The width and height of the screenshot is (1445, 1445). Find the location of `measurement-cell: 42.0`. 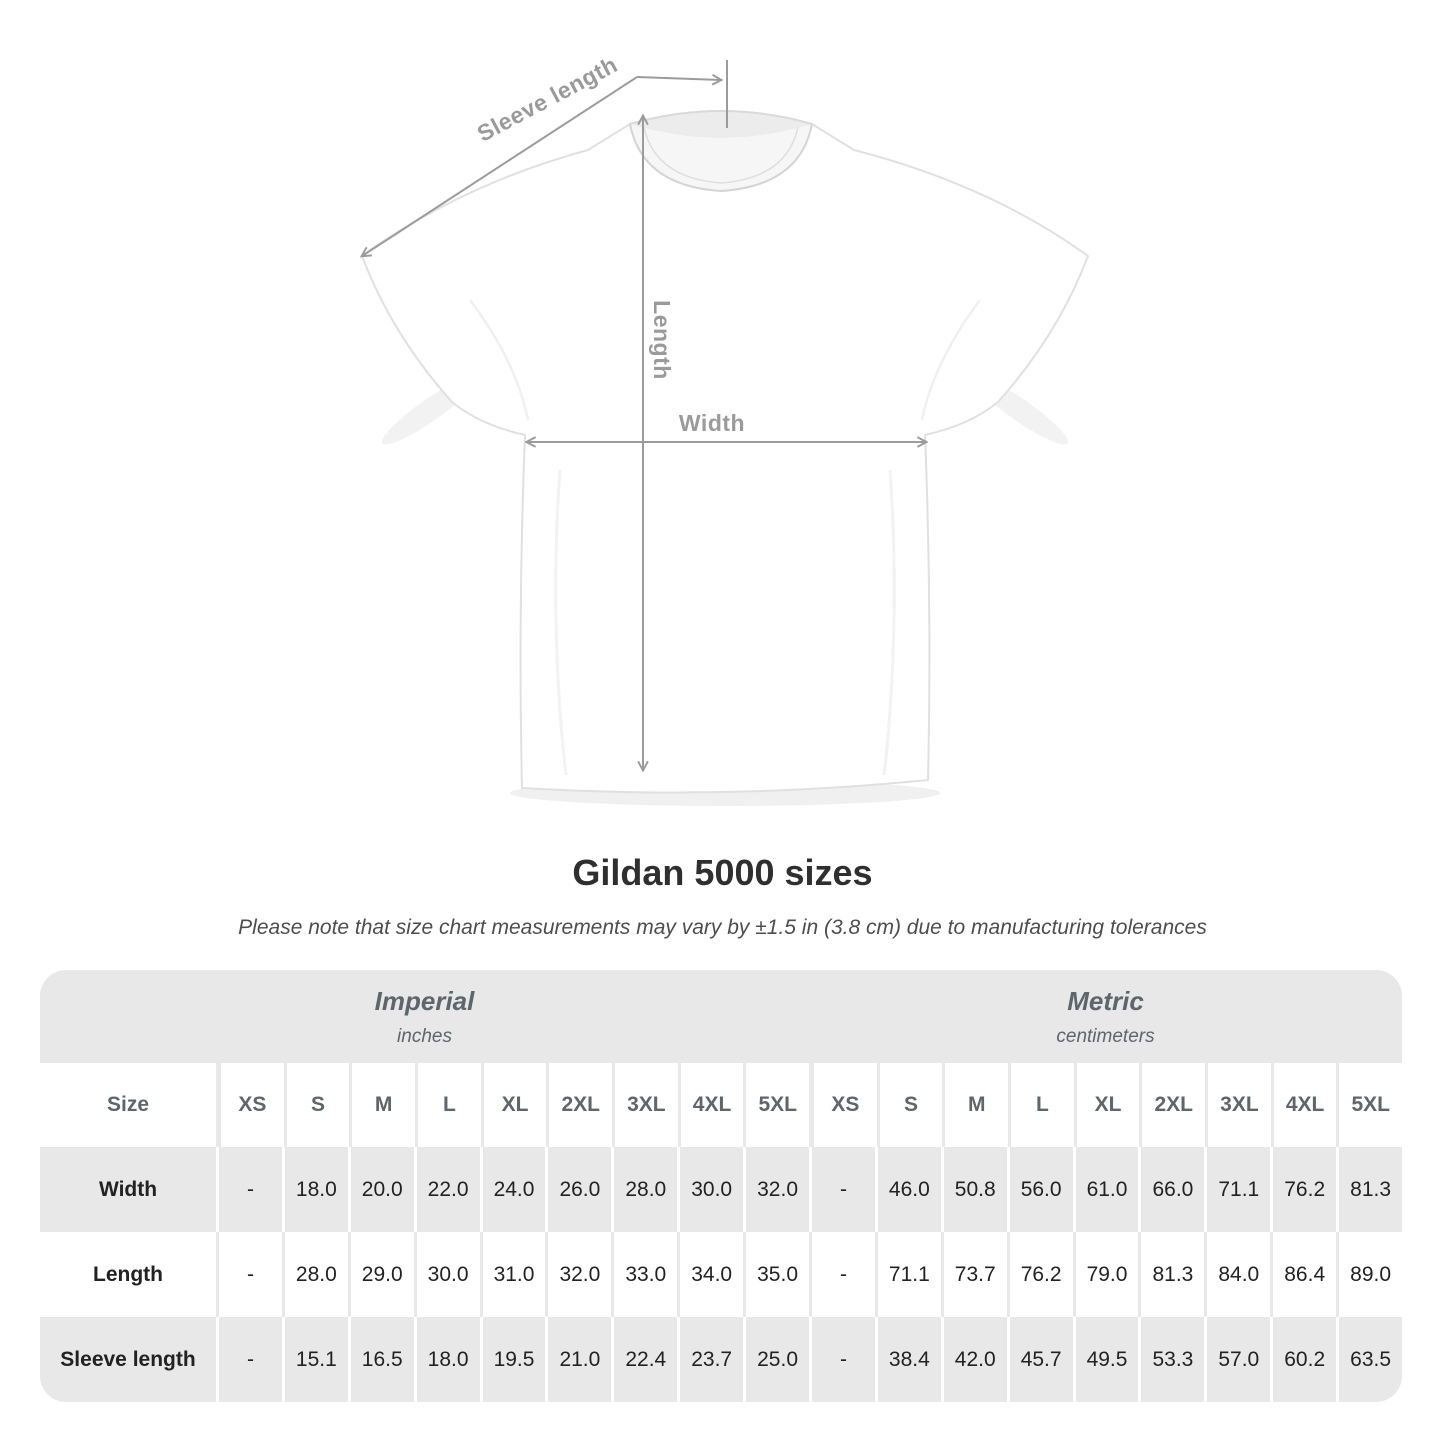

measurement-cell: 42.0 is located at coordinates (973, 1359).